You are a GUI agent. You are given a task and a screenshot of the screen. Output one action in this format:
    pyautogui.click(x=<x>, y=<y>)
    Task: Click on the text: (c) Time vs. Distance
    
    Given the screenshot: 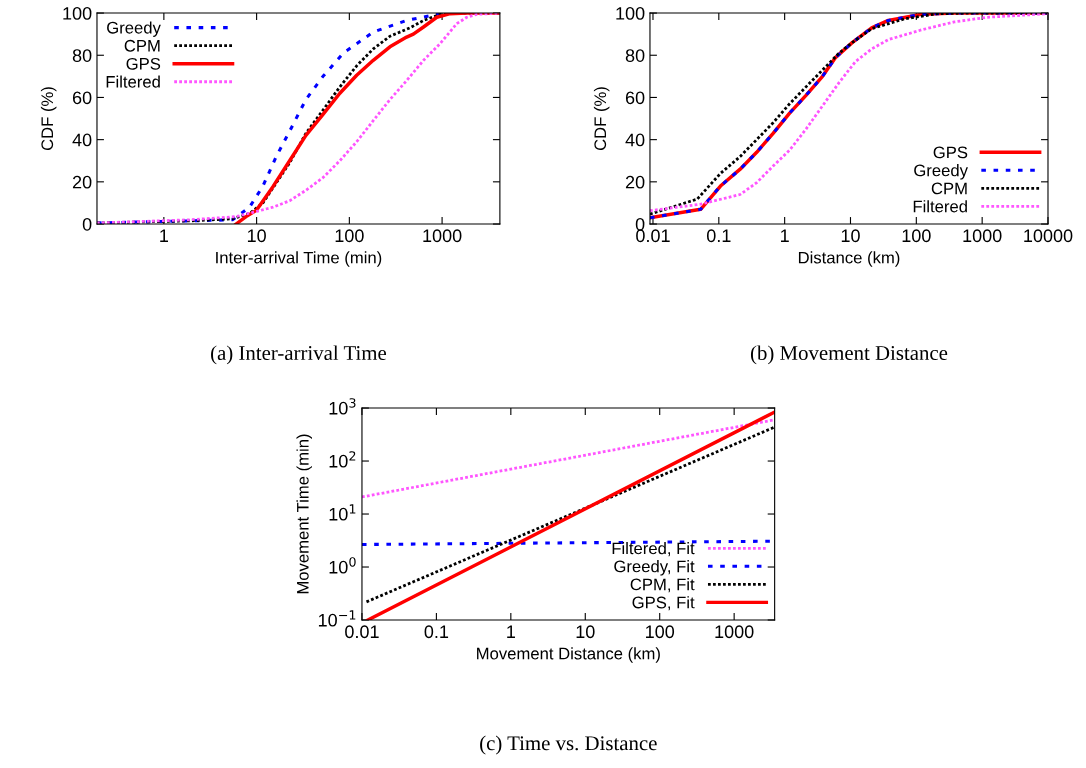 What is the action you would take?
    pyautogui.click(x=568, y=745)
    